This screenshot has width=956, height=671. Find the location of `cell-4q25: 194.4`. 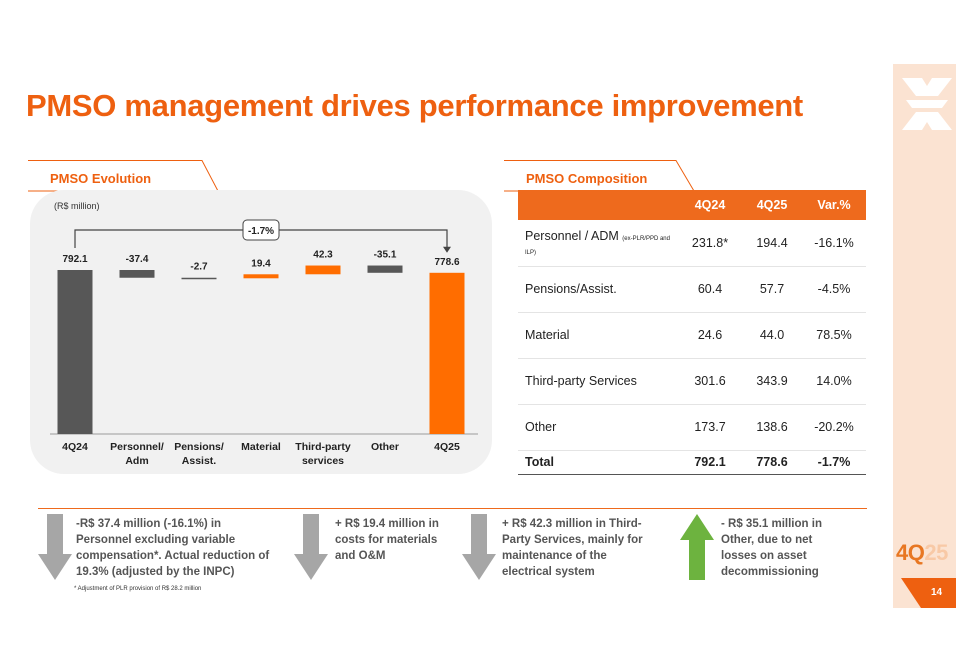

cell-4q25: 194.4 is located at coordinates (772, 243).